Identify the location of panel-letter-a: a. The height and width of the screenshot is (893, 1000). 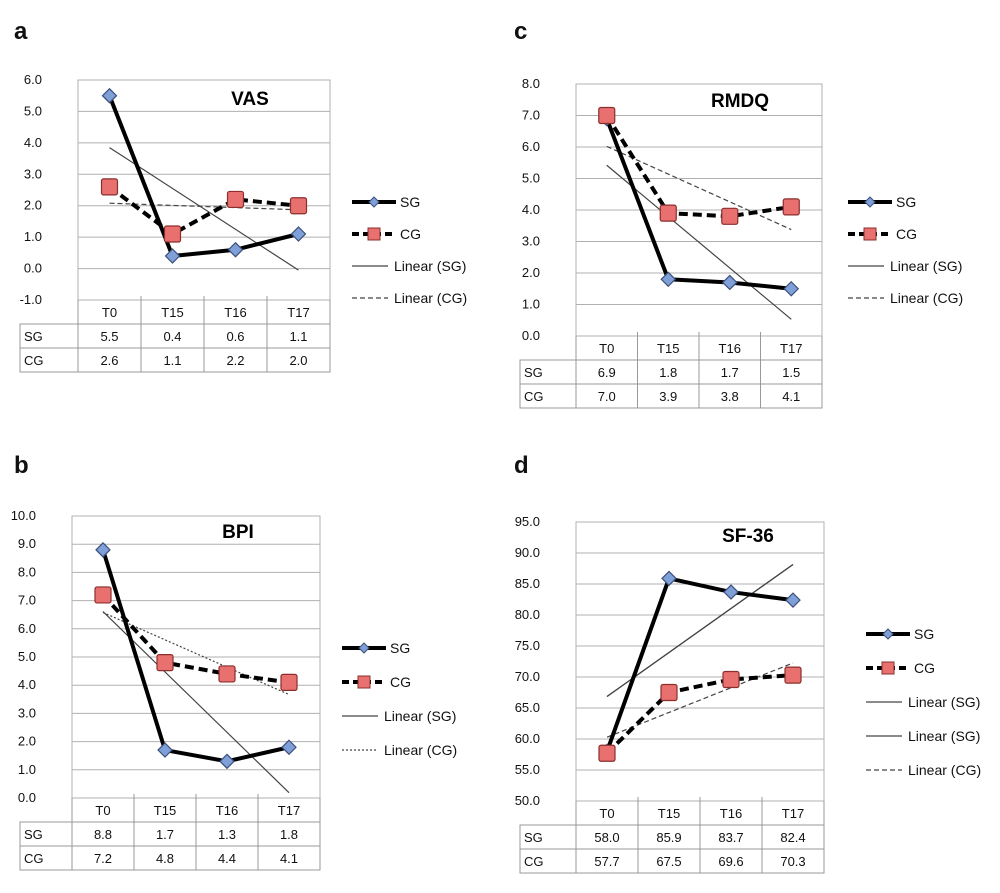
(21, 31).